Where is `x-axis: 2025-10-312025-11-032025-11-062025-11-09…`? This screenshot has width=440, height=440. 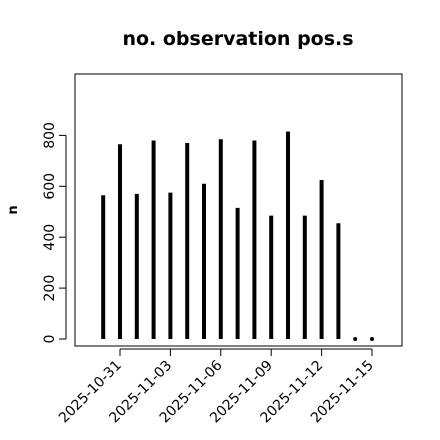
x-axis: 2025-10-312025-11-032025-11-062025-11-09… is located at coordinates (216, 387).